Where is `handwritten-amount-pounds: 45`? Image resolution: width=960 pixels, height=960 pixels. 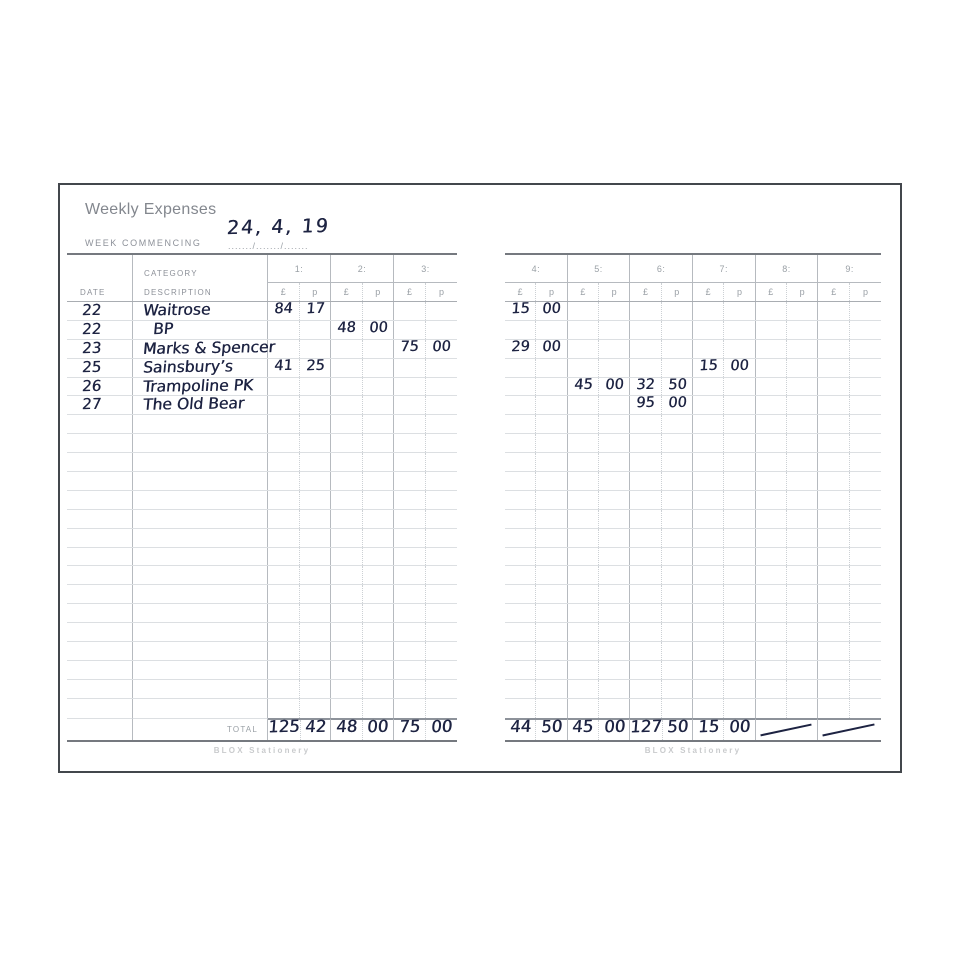
handwritten-amount-pounds: 45 is located at coordinates (583, 384).